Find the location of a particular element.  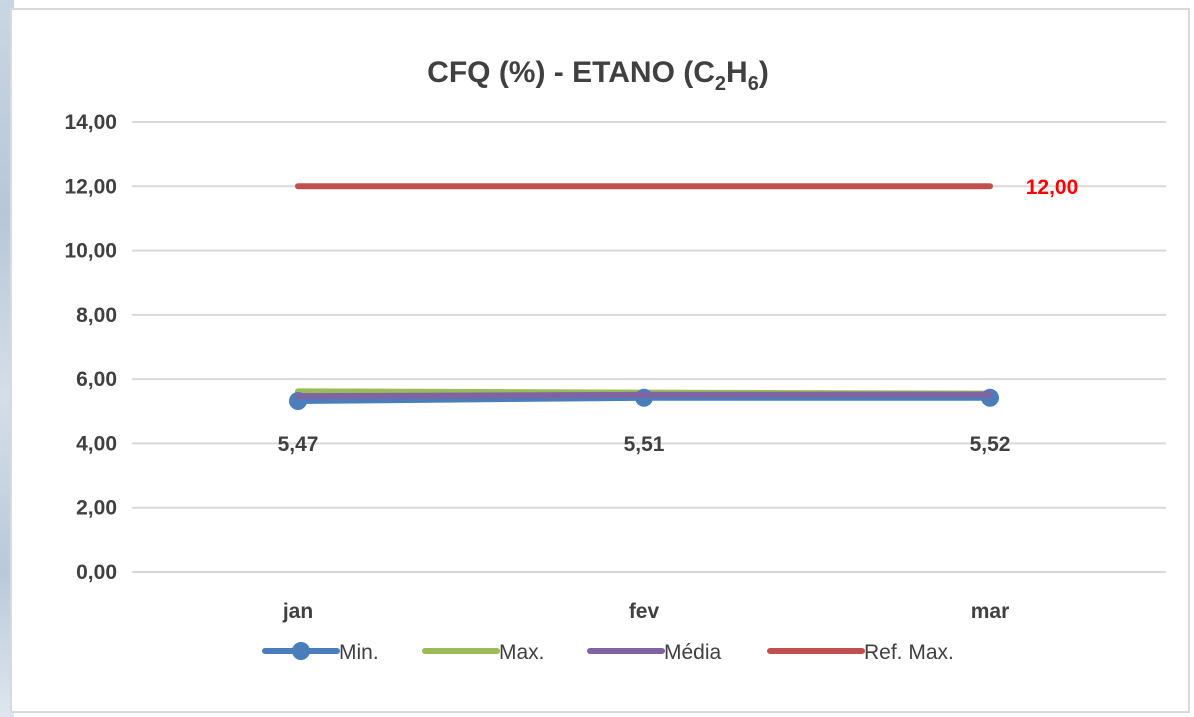

ref-max-label: 12,00 is located at coordinates (1052, 187).